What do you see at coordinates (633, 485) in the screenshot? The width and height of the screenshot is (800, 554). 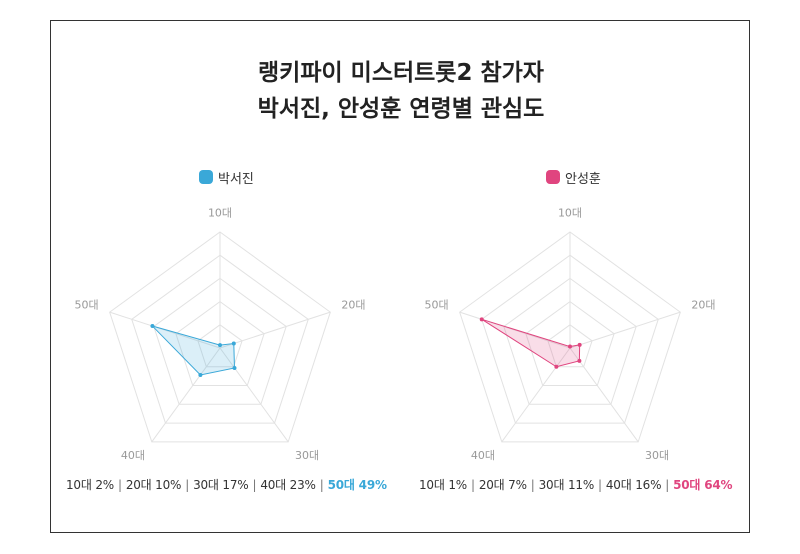 I see `summary-item: 40대 16%` at bounding box center [633, 485].